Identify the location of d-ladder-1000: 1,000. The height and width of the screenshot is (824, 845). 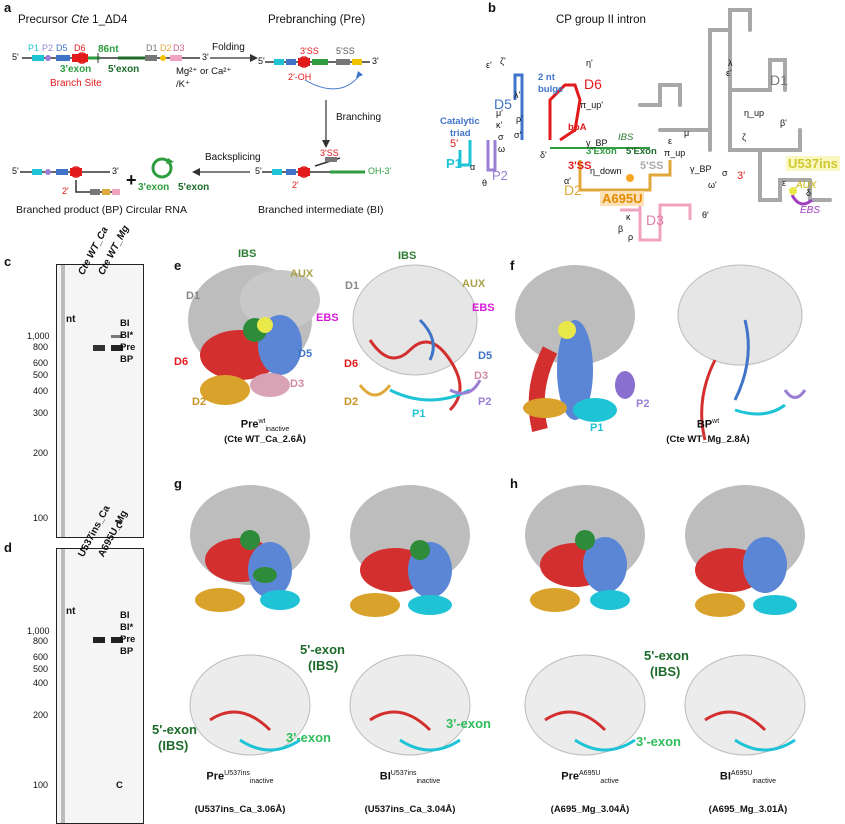
(38, 631).